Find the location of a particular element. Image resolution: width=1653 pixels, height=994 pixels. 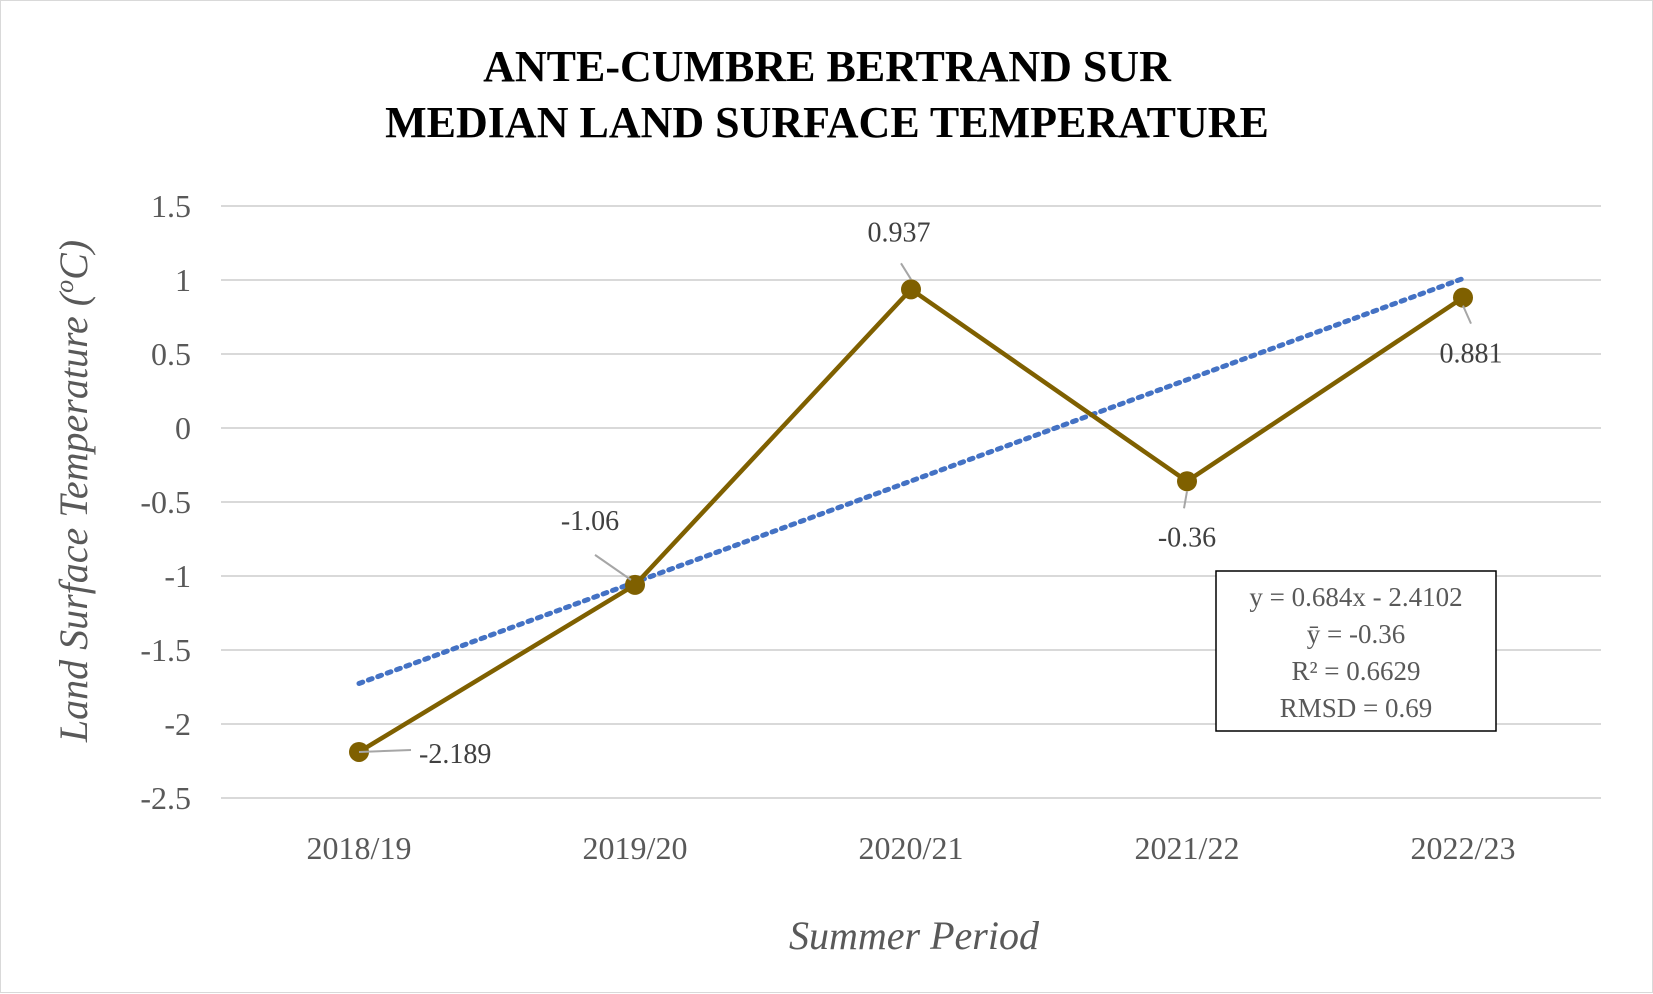

data-label: 0.881 is located at coordinates (1471, 354).